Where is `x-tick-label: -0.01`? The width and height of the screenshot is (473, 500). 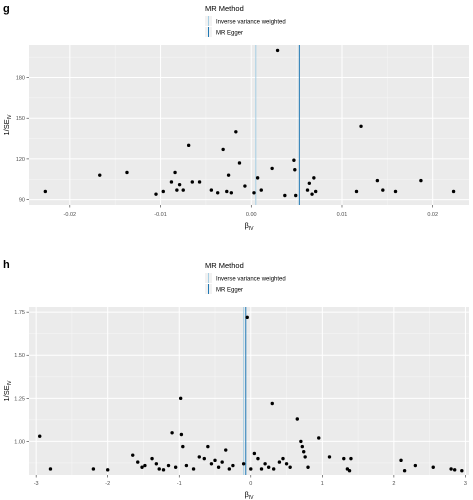 x-tick-label: -0.01 is located at coordinates (160, 215).